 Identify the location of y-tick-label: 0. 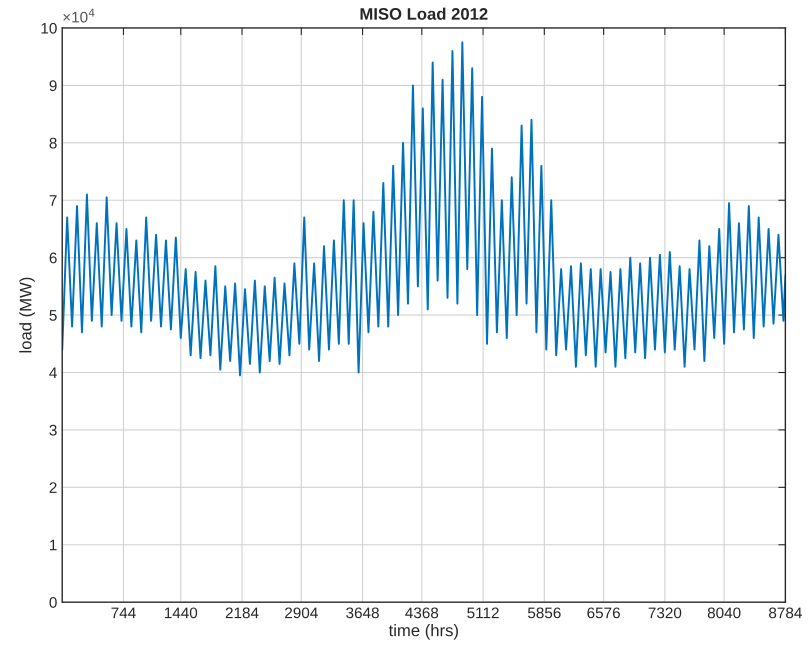
(53, 602).